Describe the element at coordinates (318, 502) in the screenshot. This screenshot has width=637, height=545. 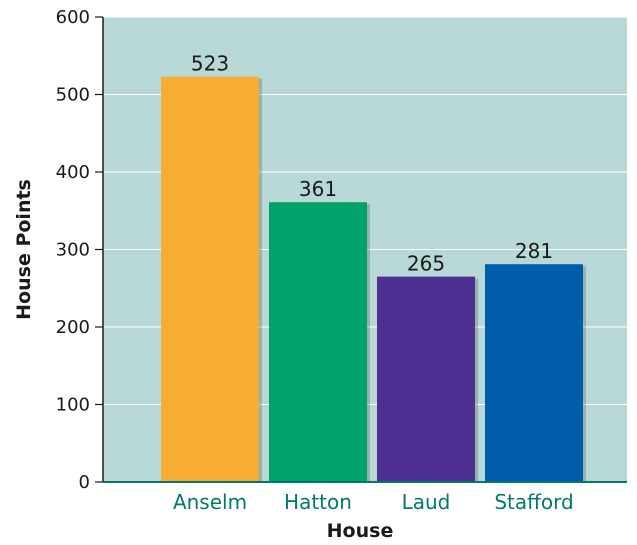
I see `x-tick-label: Hatton` at that location.